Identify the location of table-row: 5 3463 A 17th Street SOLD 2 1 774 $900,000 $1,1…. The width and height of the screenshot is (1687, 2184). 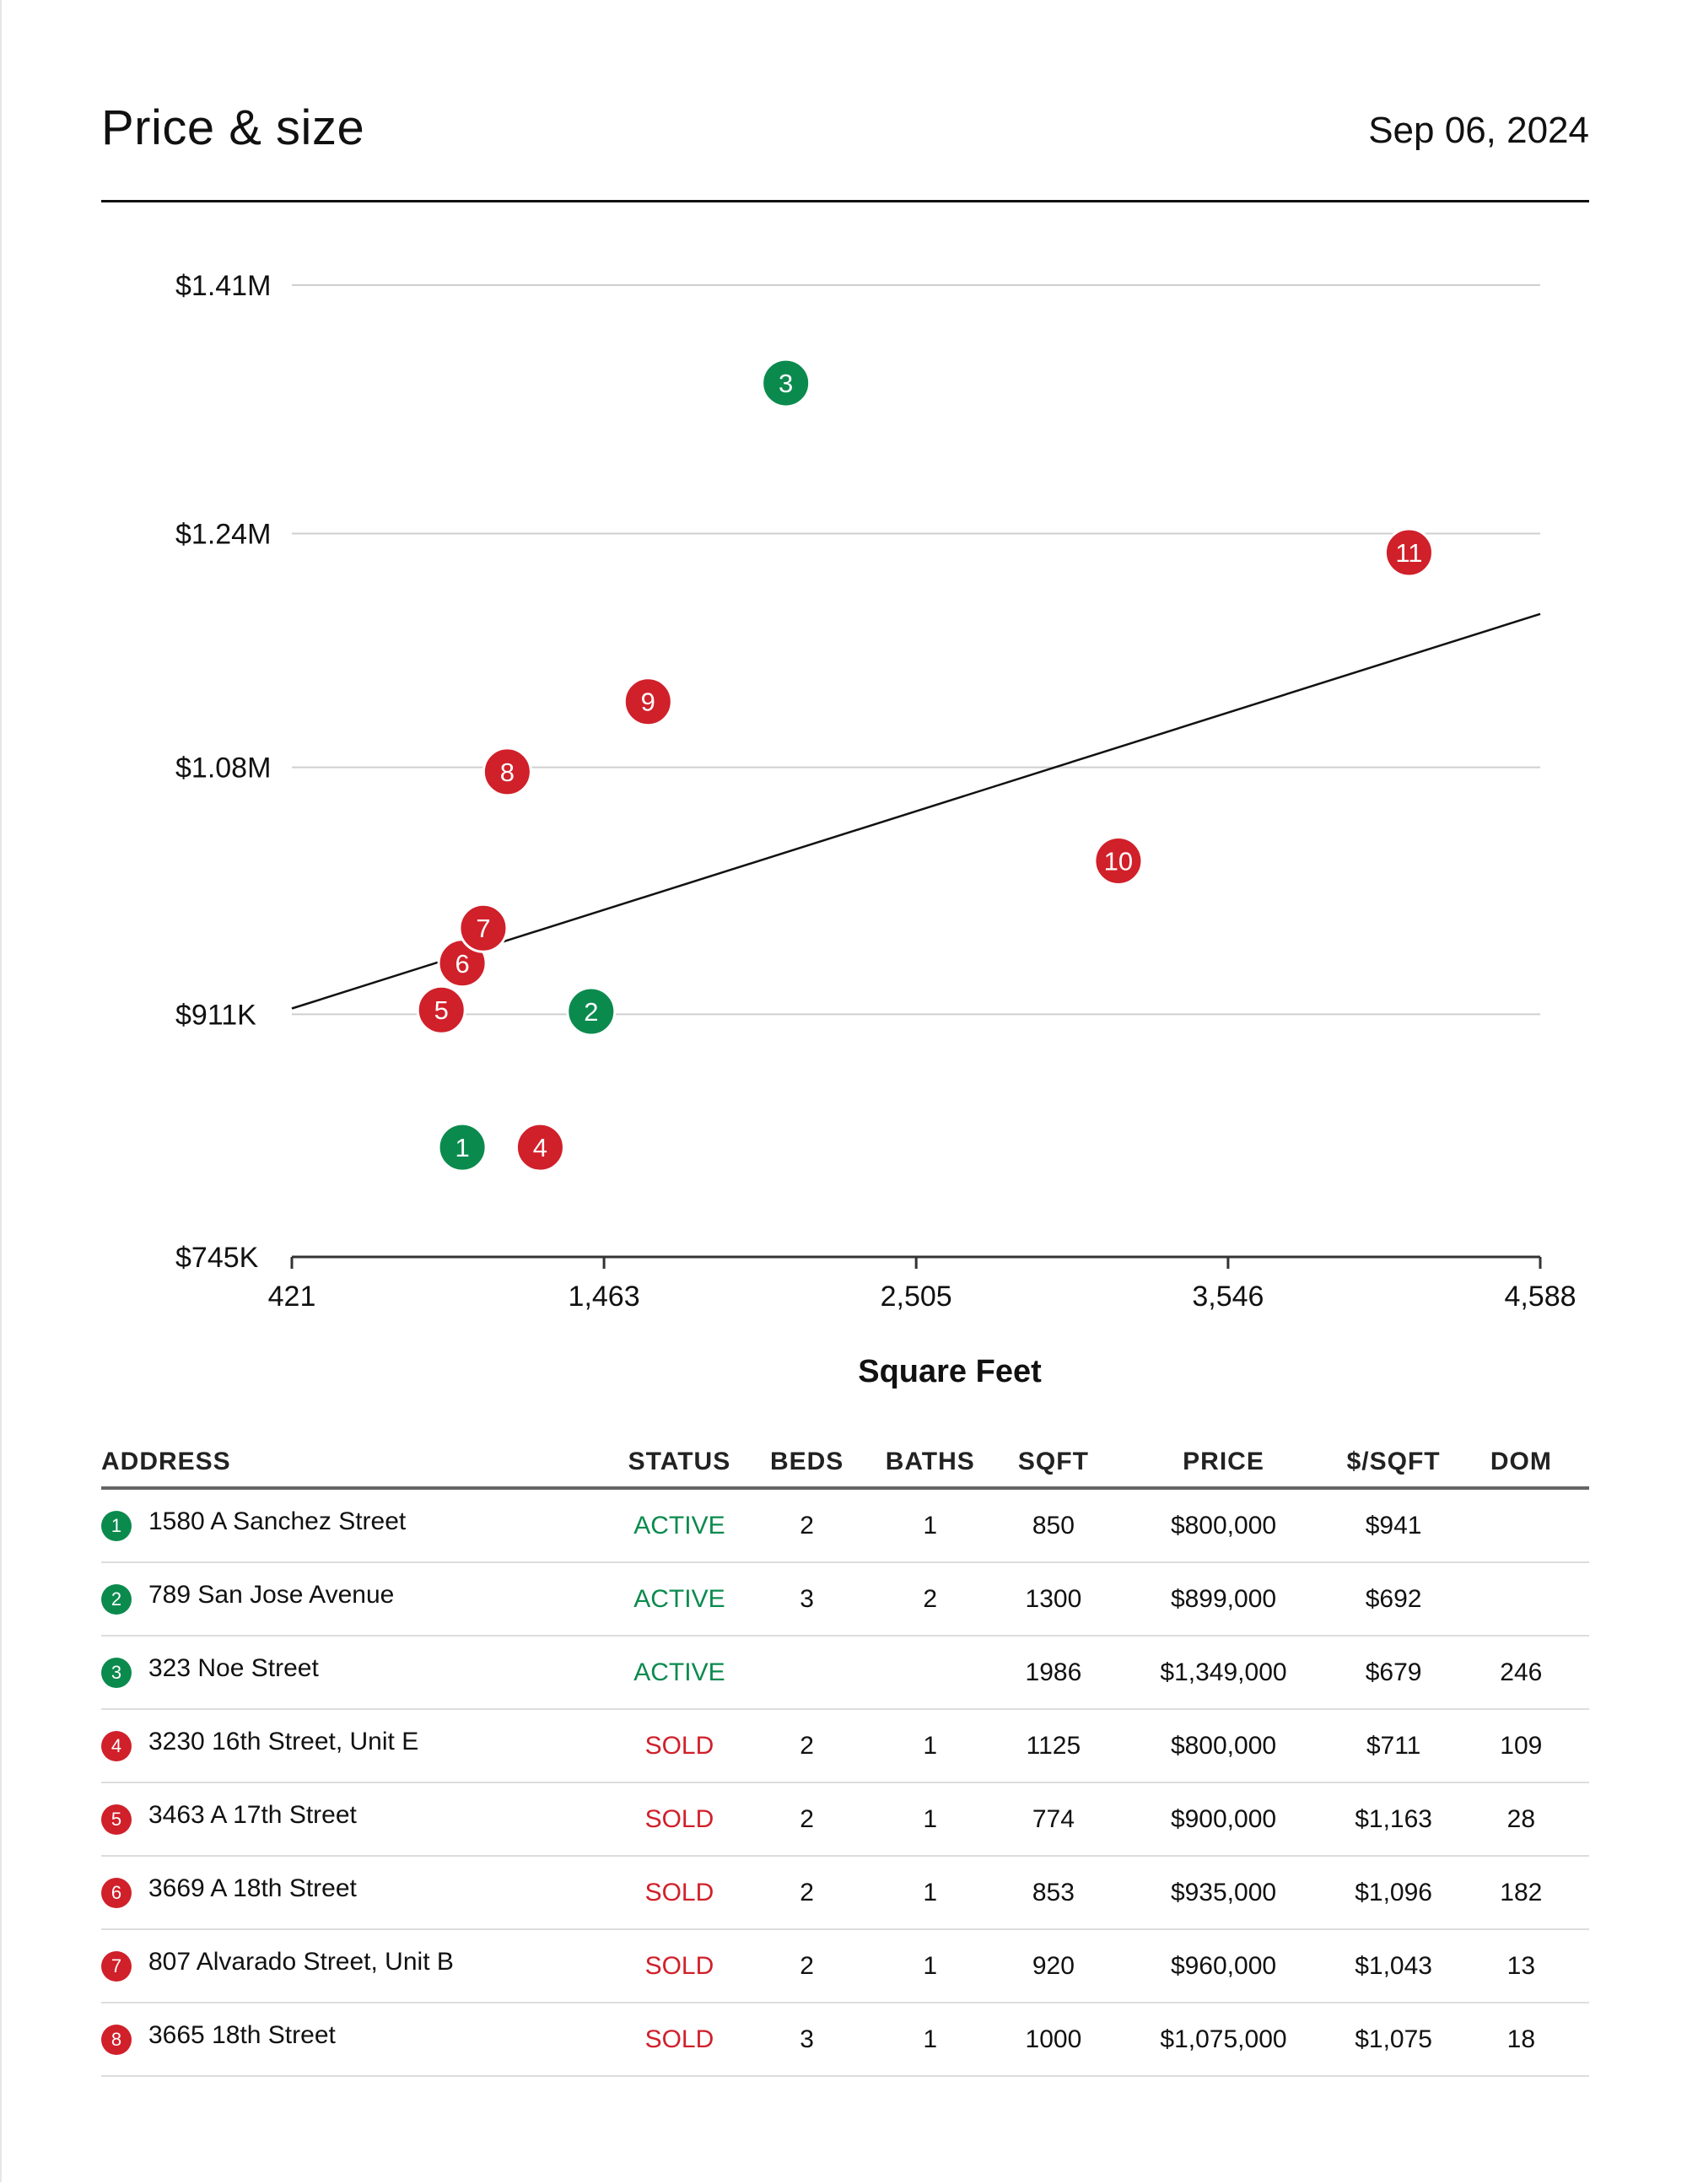
(845, 1819).